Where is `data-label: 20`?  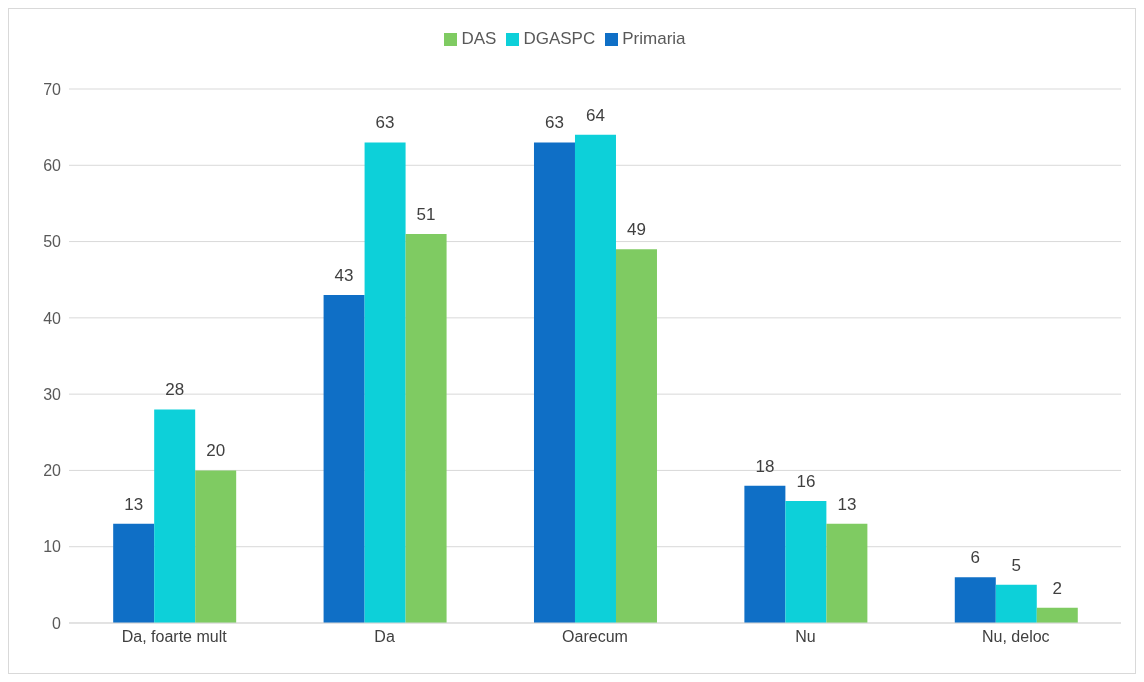 data-label: 20 is located at coordinates (216, 451).